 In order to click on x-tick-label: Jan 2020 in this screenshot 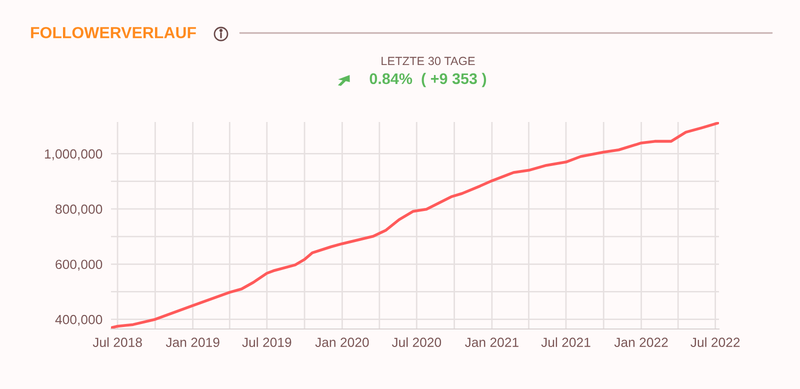, I will do `click(342, 343)`.